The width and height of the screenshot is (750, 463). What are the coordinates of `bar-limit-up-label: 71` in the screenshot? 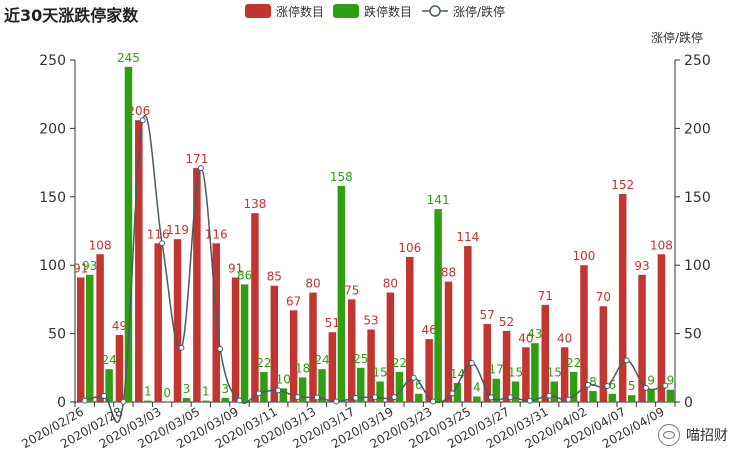 It's located at (545, 296).